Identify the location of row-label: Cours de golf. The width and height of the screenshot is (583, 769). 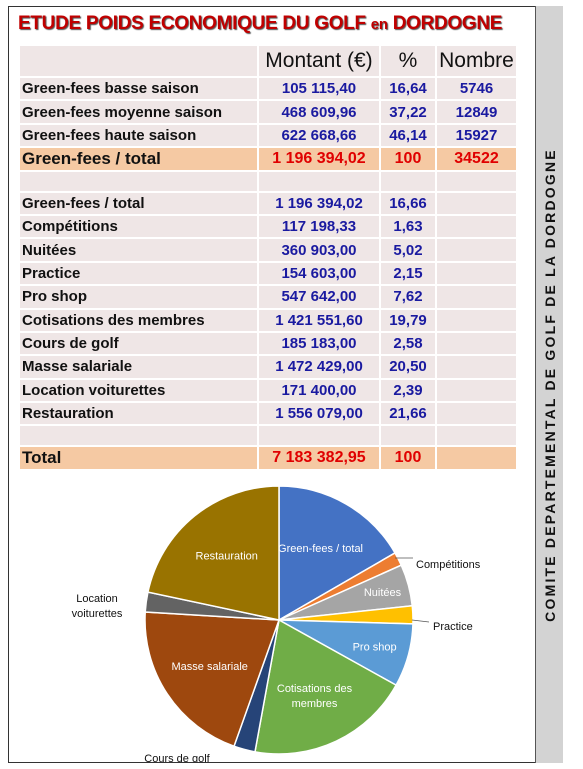
(138, 343).